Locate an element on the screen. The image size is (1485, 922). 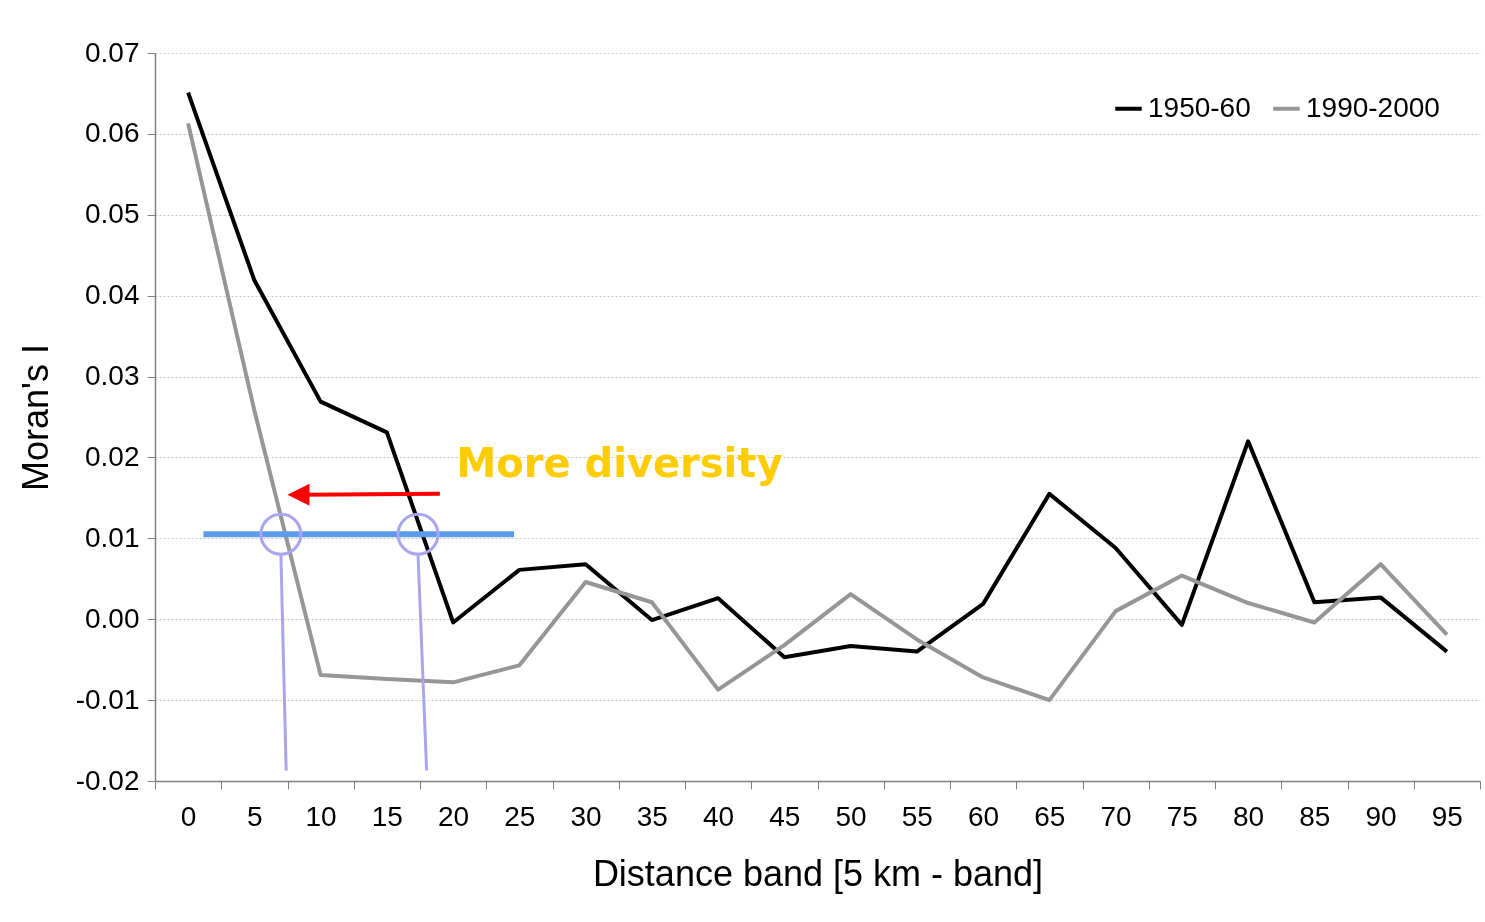
x-tick-label: 85 is located at coordinates (1315, 816).